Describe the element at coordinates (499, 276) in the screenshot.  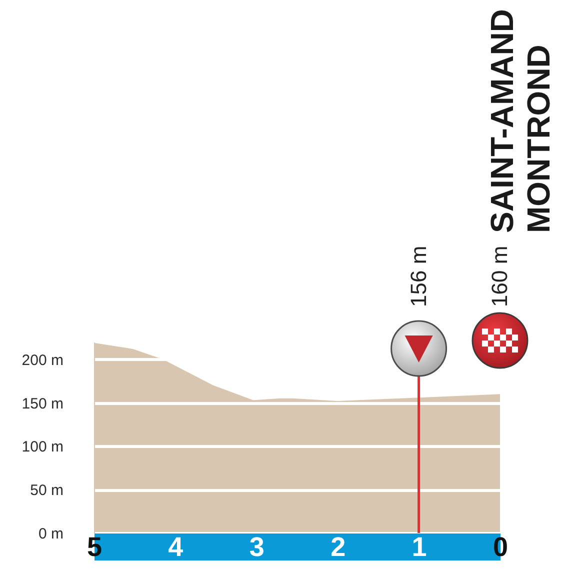
I see `text: 160 m` at that location.